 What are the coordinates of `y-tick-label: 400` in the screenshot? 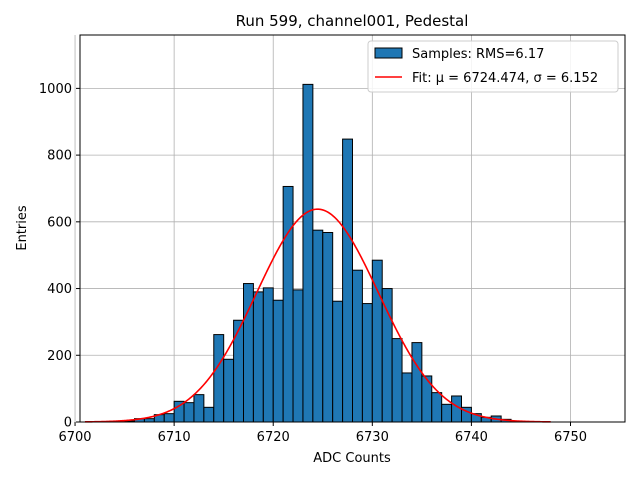 It's located at (59, 289).